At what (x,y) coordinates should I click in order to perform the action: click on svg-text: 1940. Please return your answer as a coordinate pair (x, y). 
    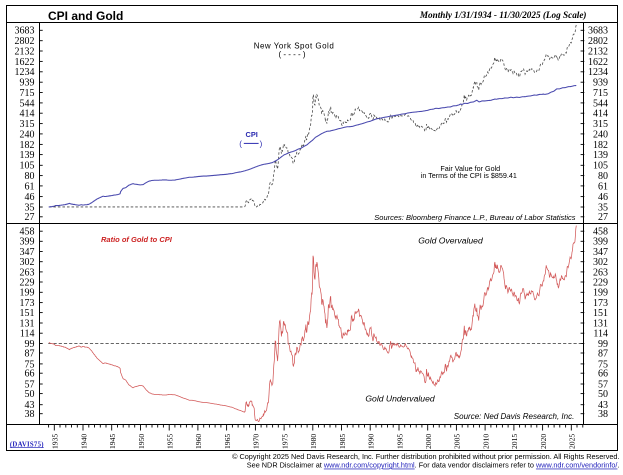
    Looking at the image, I should click on (83, 441).